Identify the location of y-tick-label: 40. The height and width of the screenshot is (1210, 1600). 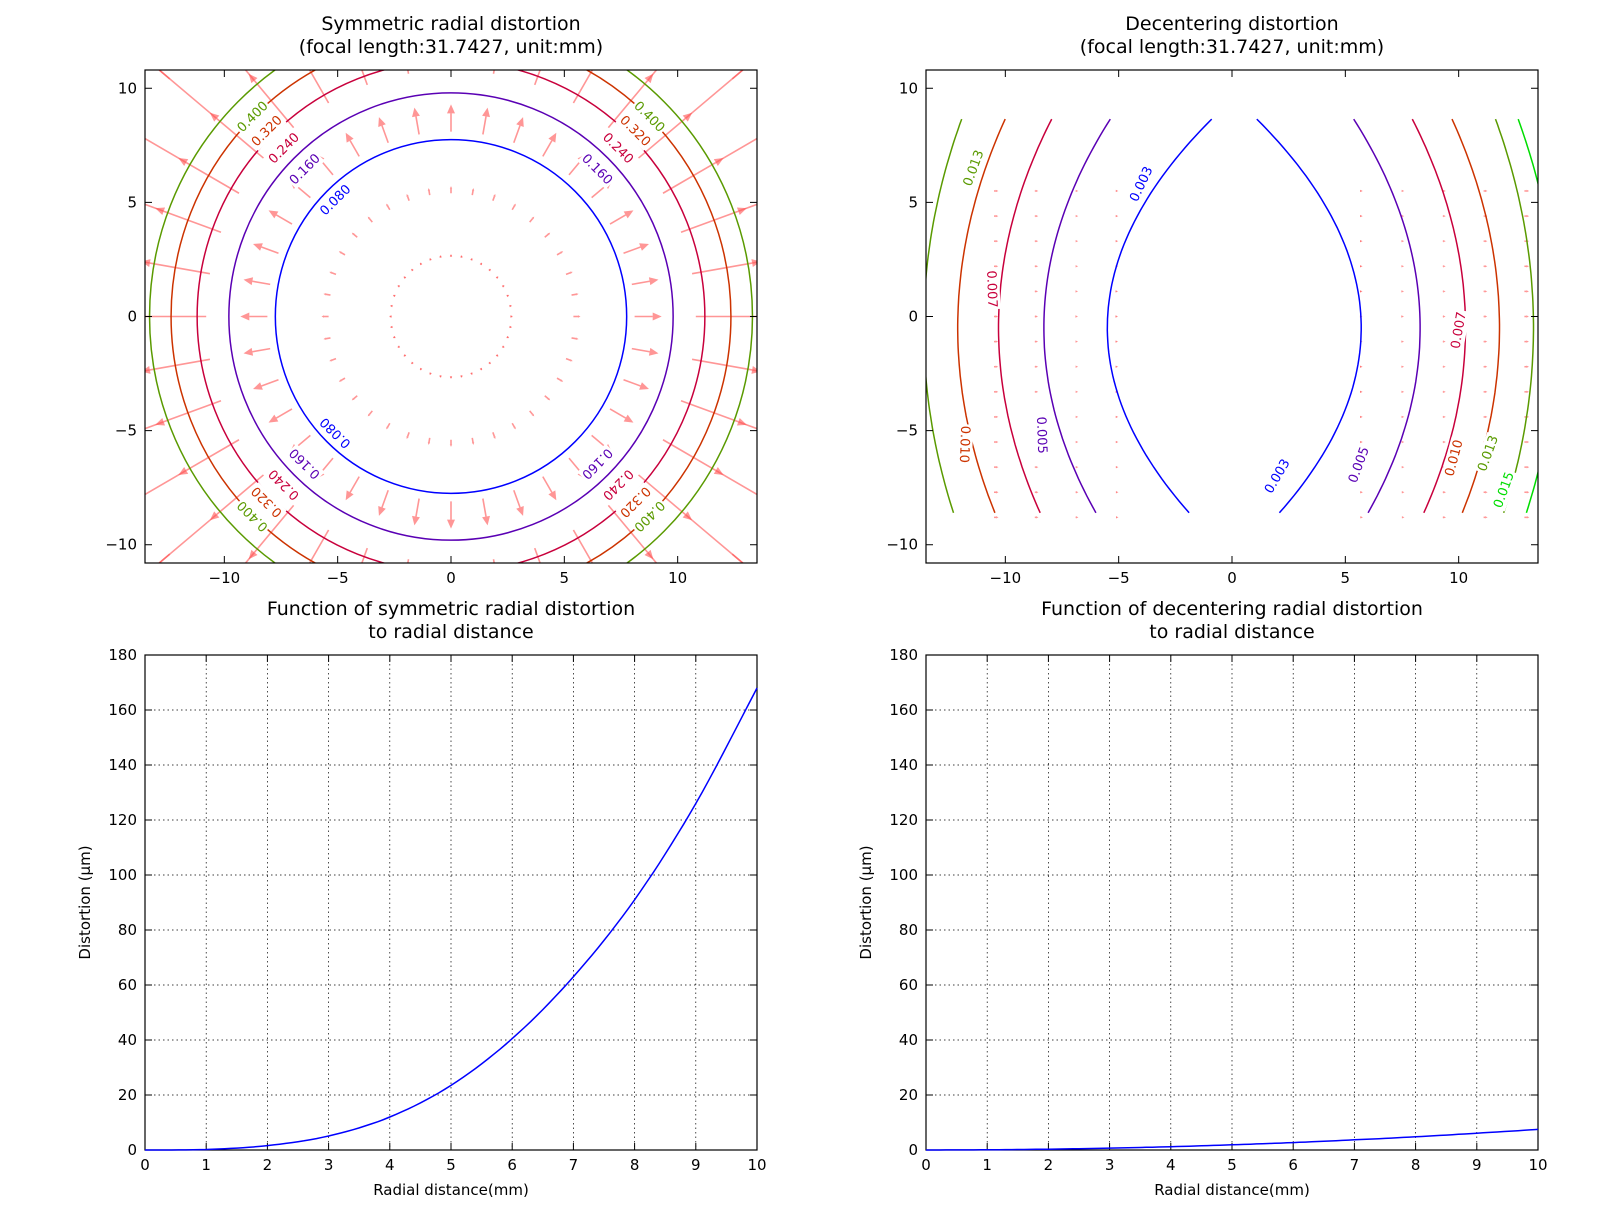
(908, 1040).